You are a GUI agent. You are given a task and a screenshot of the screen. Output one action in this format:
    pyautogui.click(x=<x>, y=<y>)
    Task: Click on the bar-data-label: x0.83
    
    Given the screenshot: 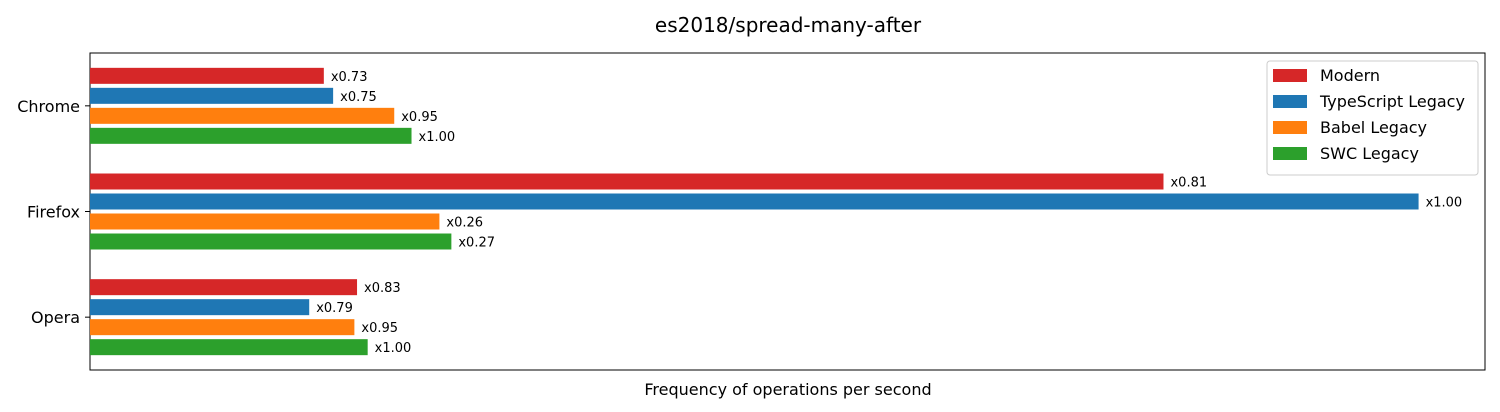 What is the action you would take?
    pyautogui.click(x=382, y=288)
    